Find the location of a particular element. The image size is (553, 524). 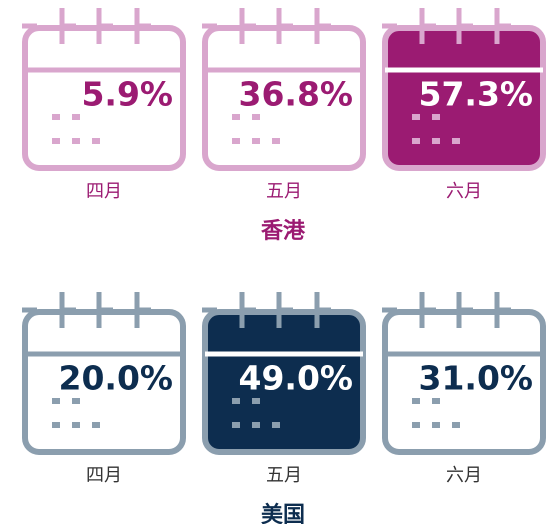

group-title: 香港 is located at coordinates (283, 231).